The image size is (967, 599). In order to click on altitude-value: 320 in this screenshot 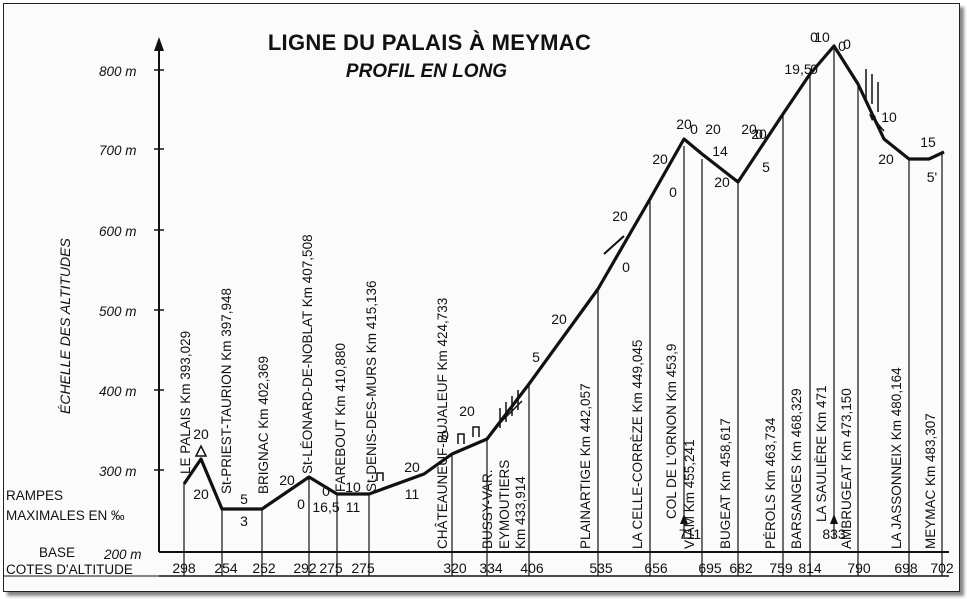, I will do `click(455, 568)`.